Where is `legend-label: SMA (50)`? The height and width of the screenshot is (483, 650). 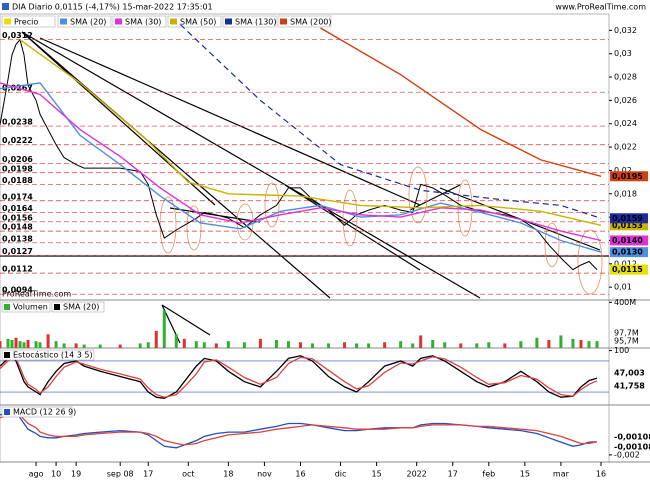 legend-label: SMA (50) is located at coordinates (198, 22).